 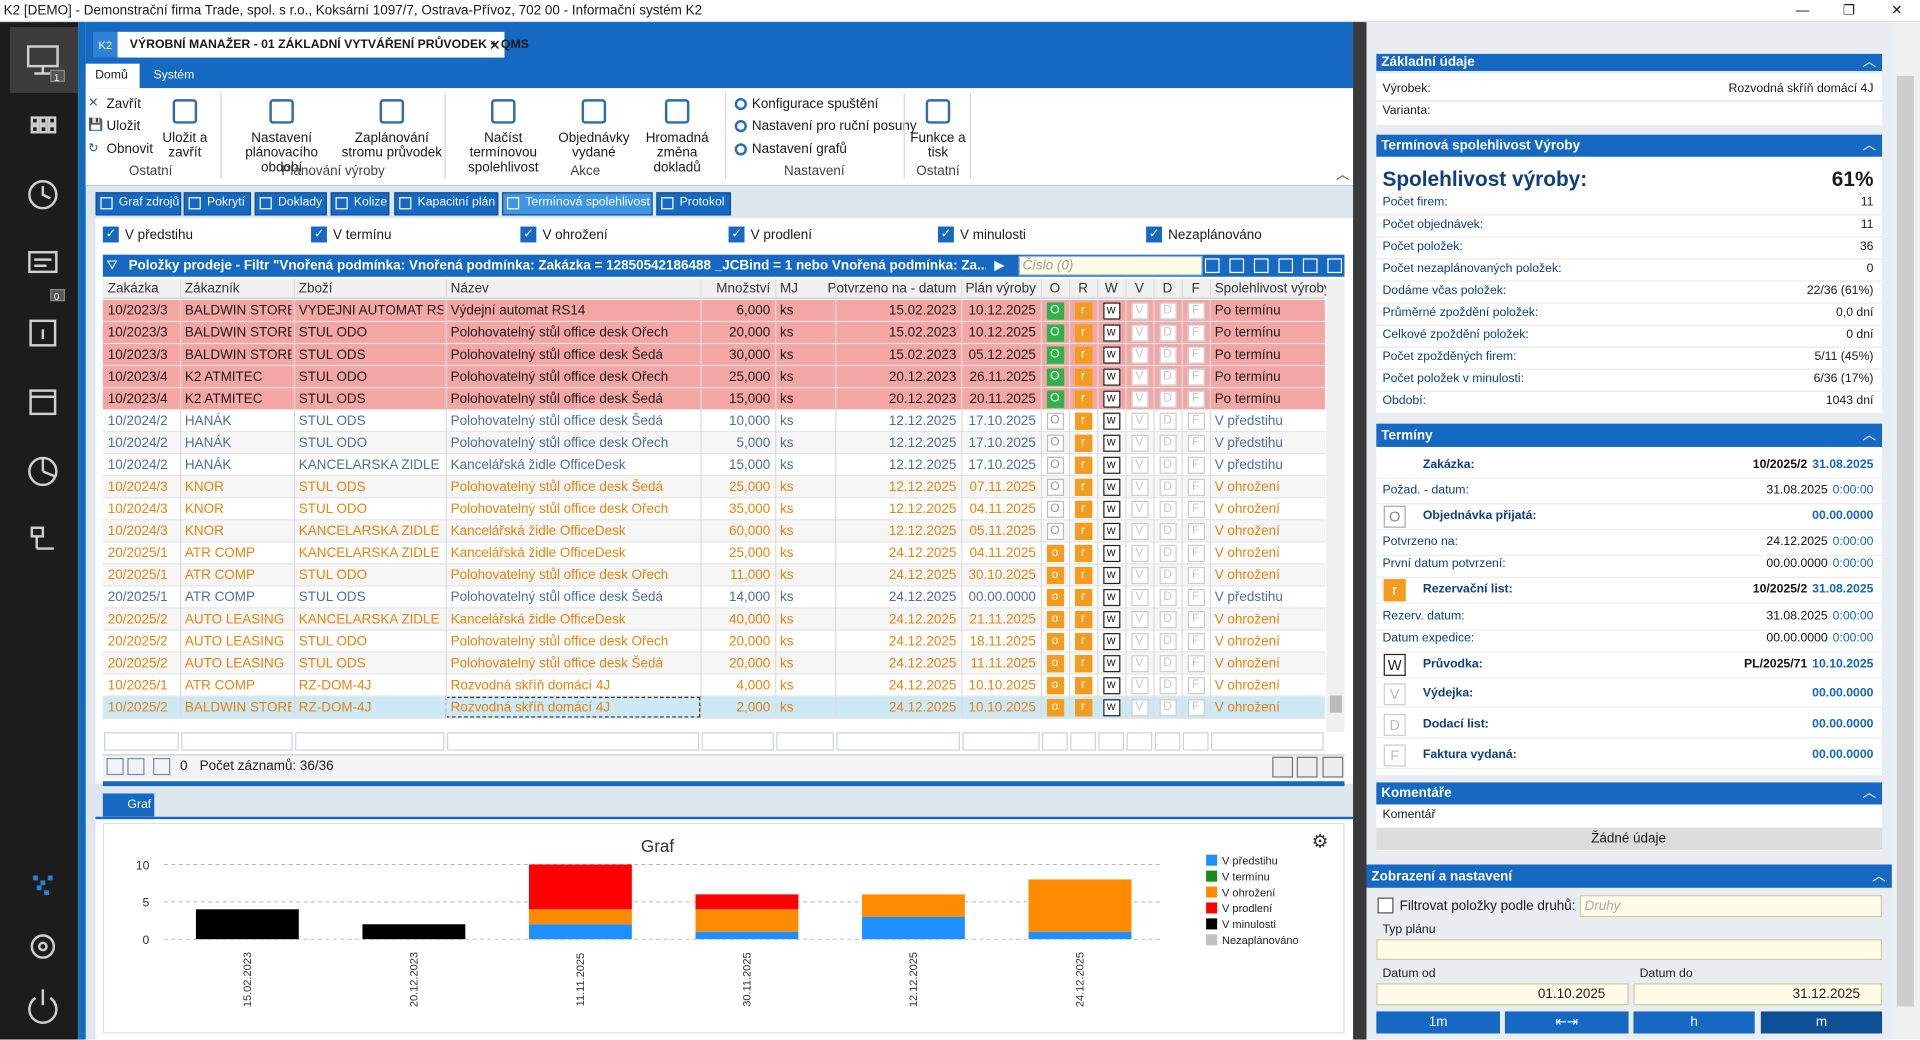 What do you see at coordinates (587, 202) in the screenshot?
I see `view-tab-label: Termínová spolehlivost` at bounding box center [587, 202].